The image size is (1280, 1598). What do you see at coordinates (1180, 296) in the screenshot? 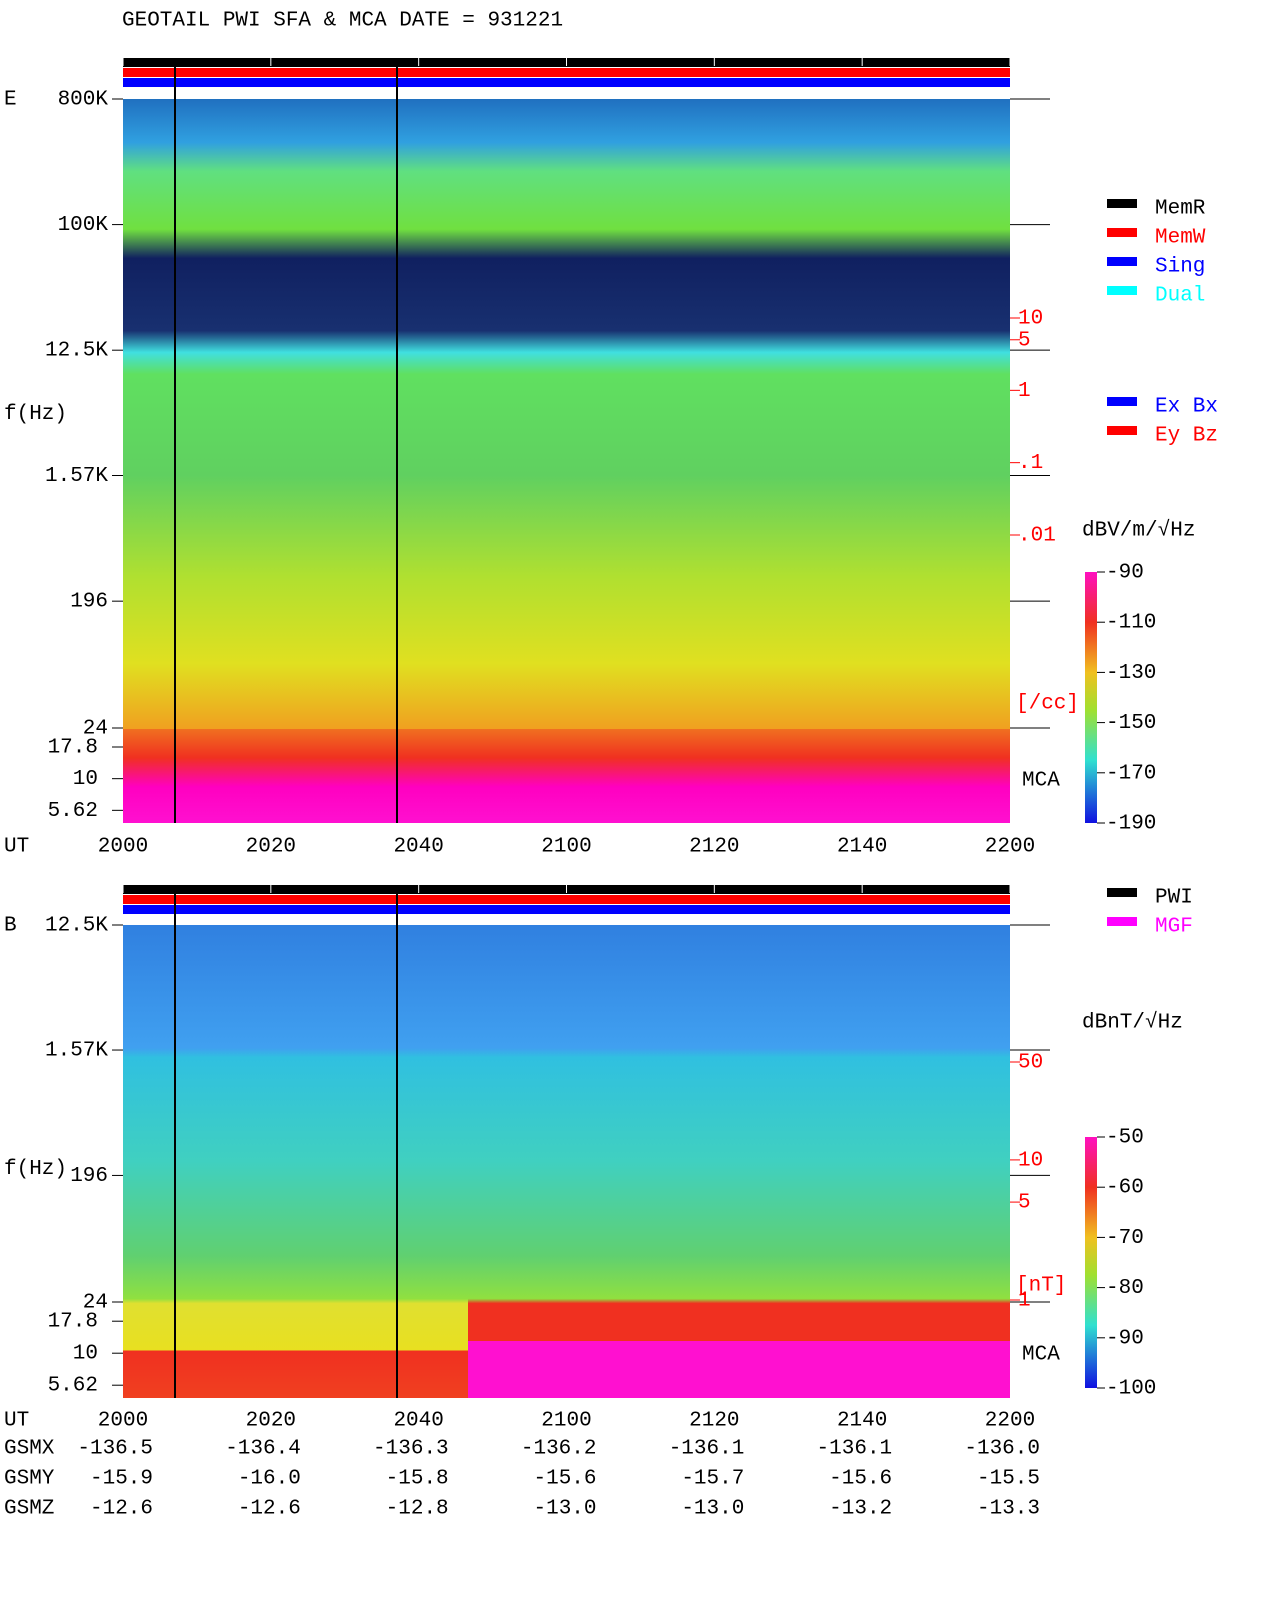
I see `legend-label: Dual` at bounding box center [1180, 296].